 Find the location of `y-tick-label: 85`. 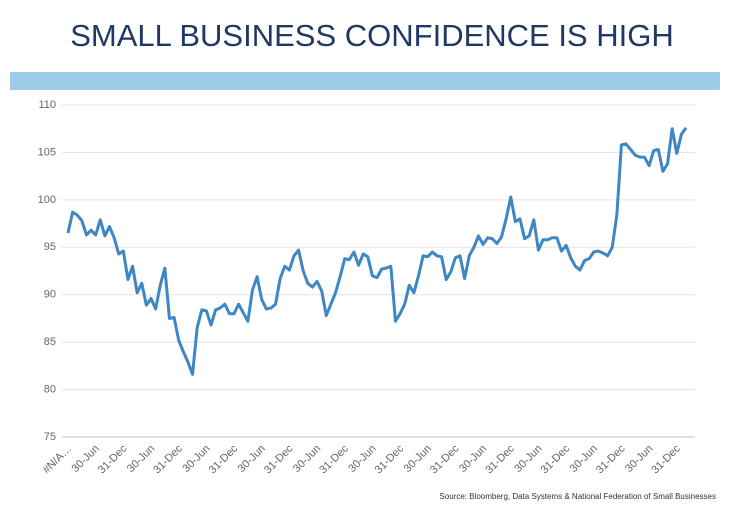

y-tick-label: 85 is located at coordinates (50, 342).